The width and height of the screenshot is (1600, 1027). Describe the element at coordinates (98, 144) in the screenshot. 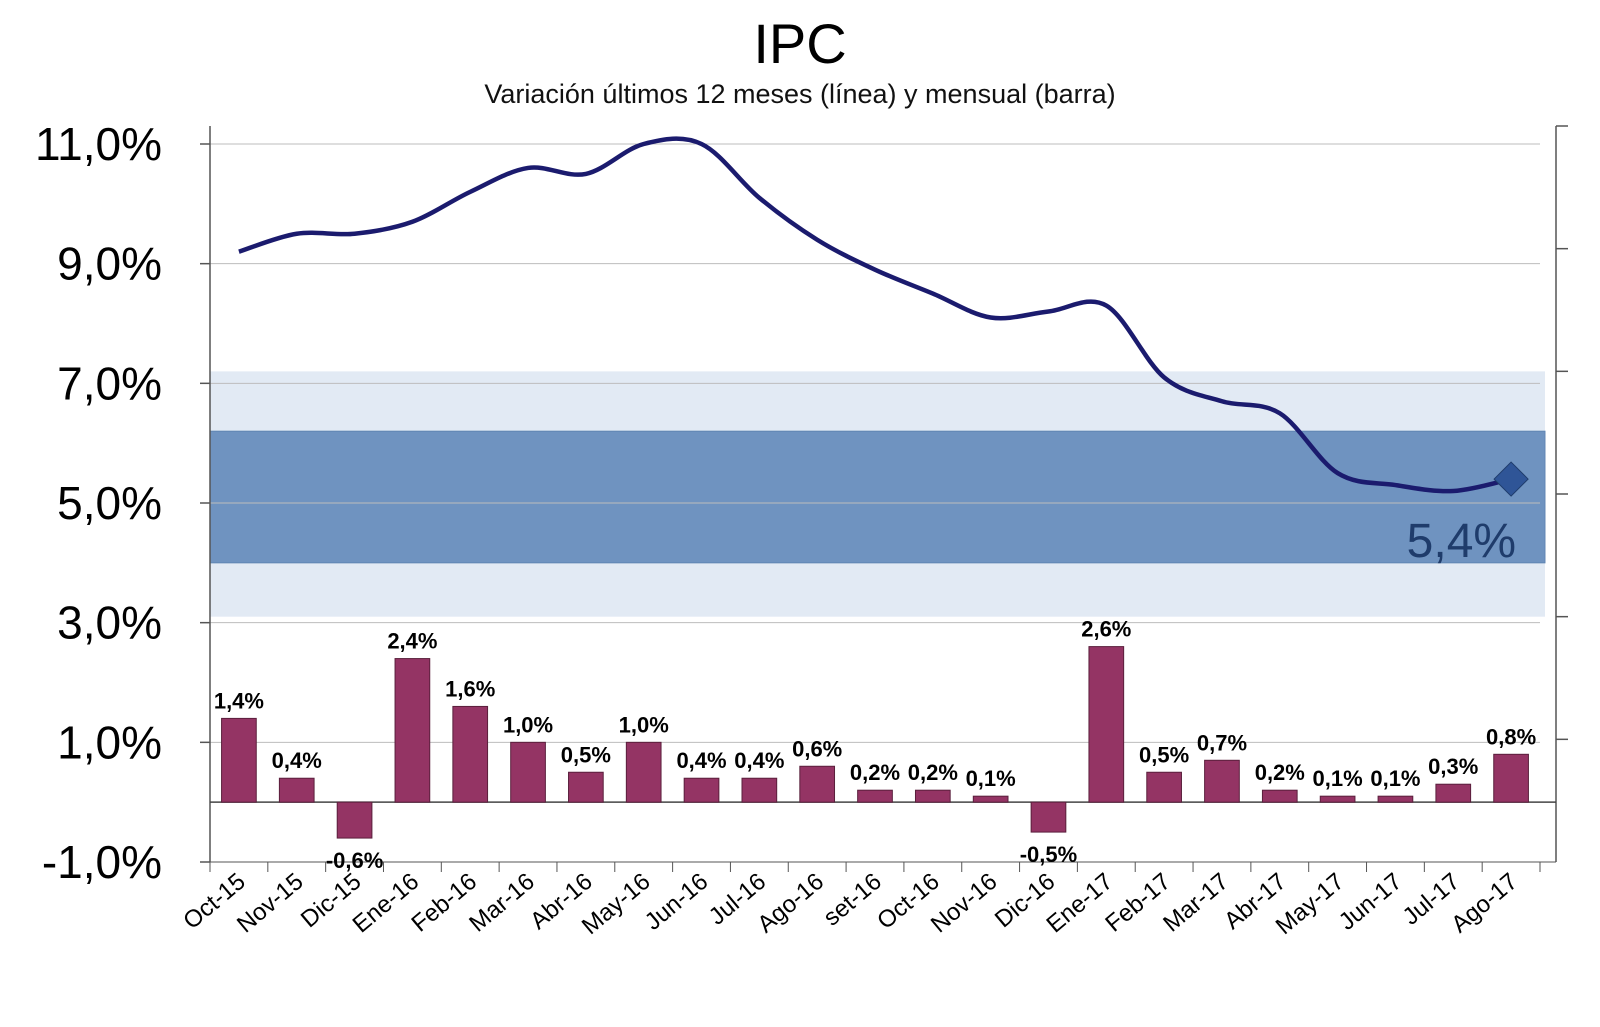

I see `y-tick-label-6: 11,0%` at that location.